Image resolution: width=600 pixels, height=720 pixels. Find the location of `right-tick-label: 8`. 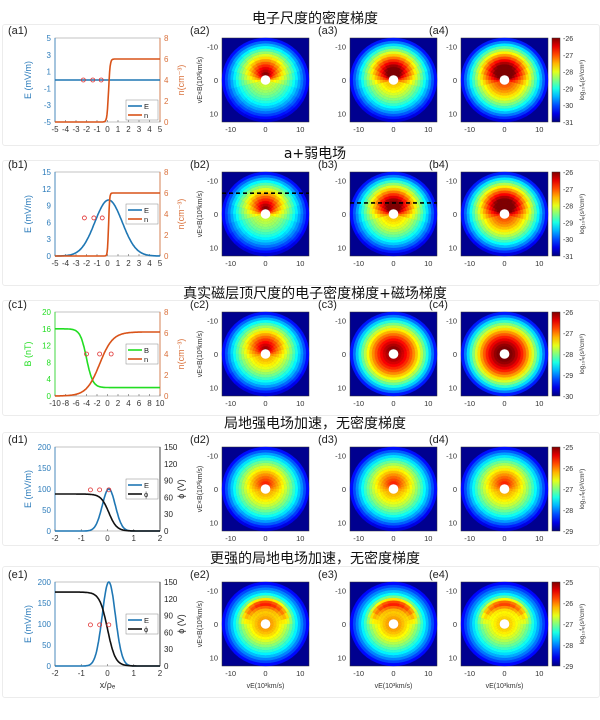

right-tick-label: 8 is located at coordinates (166, 312).